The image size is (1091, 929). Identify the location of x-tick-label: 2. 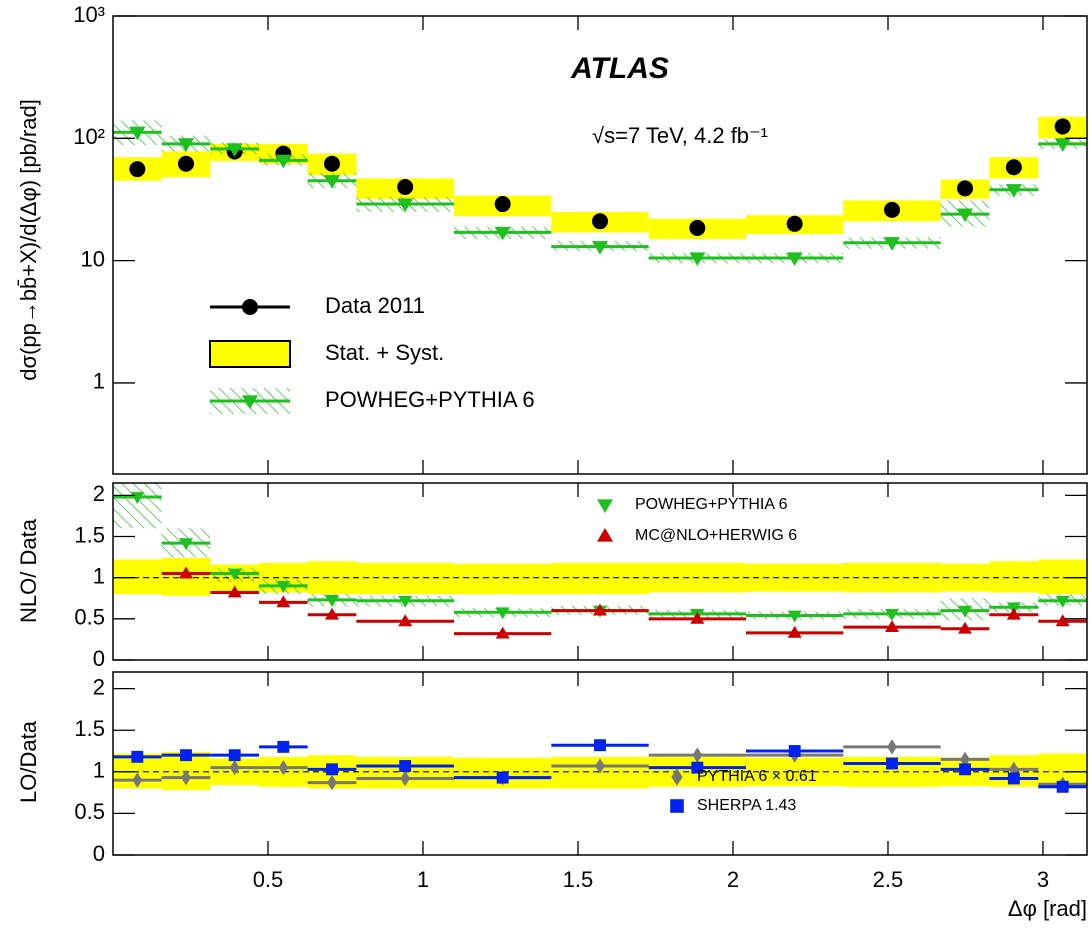
(733, 879).